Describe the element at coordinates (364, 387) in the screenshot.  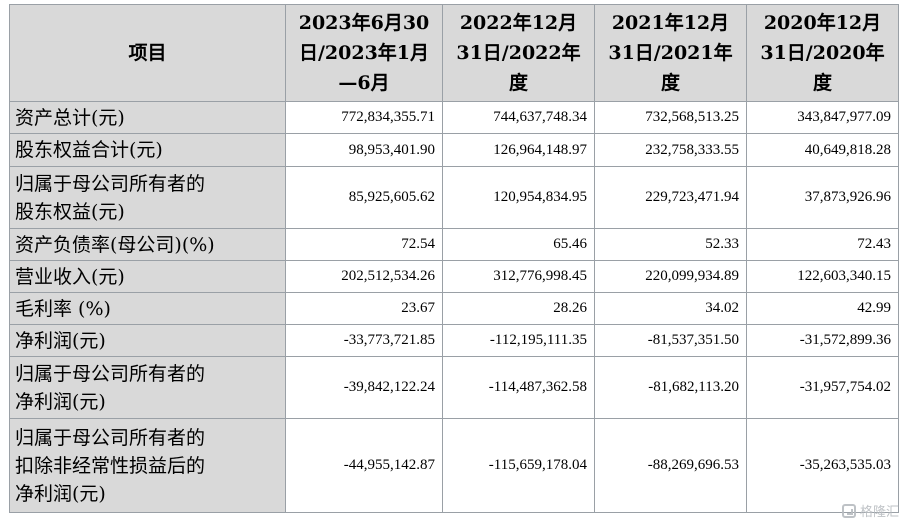
I see `table-cell: -39,842,122.24` at that location.